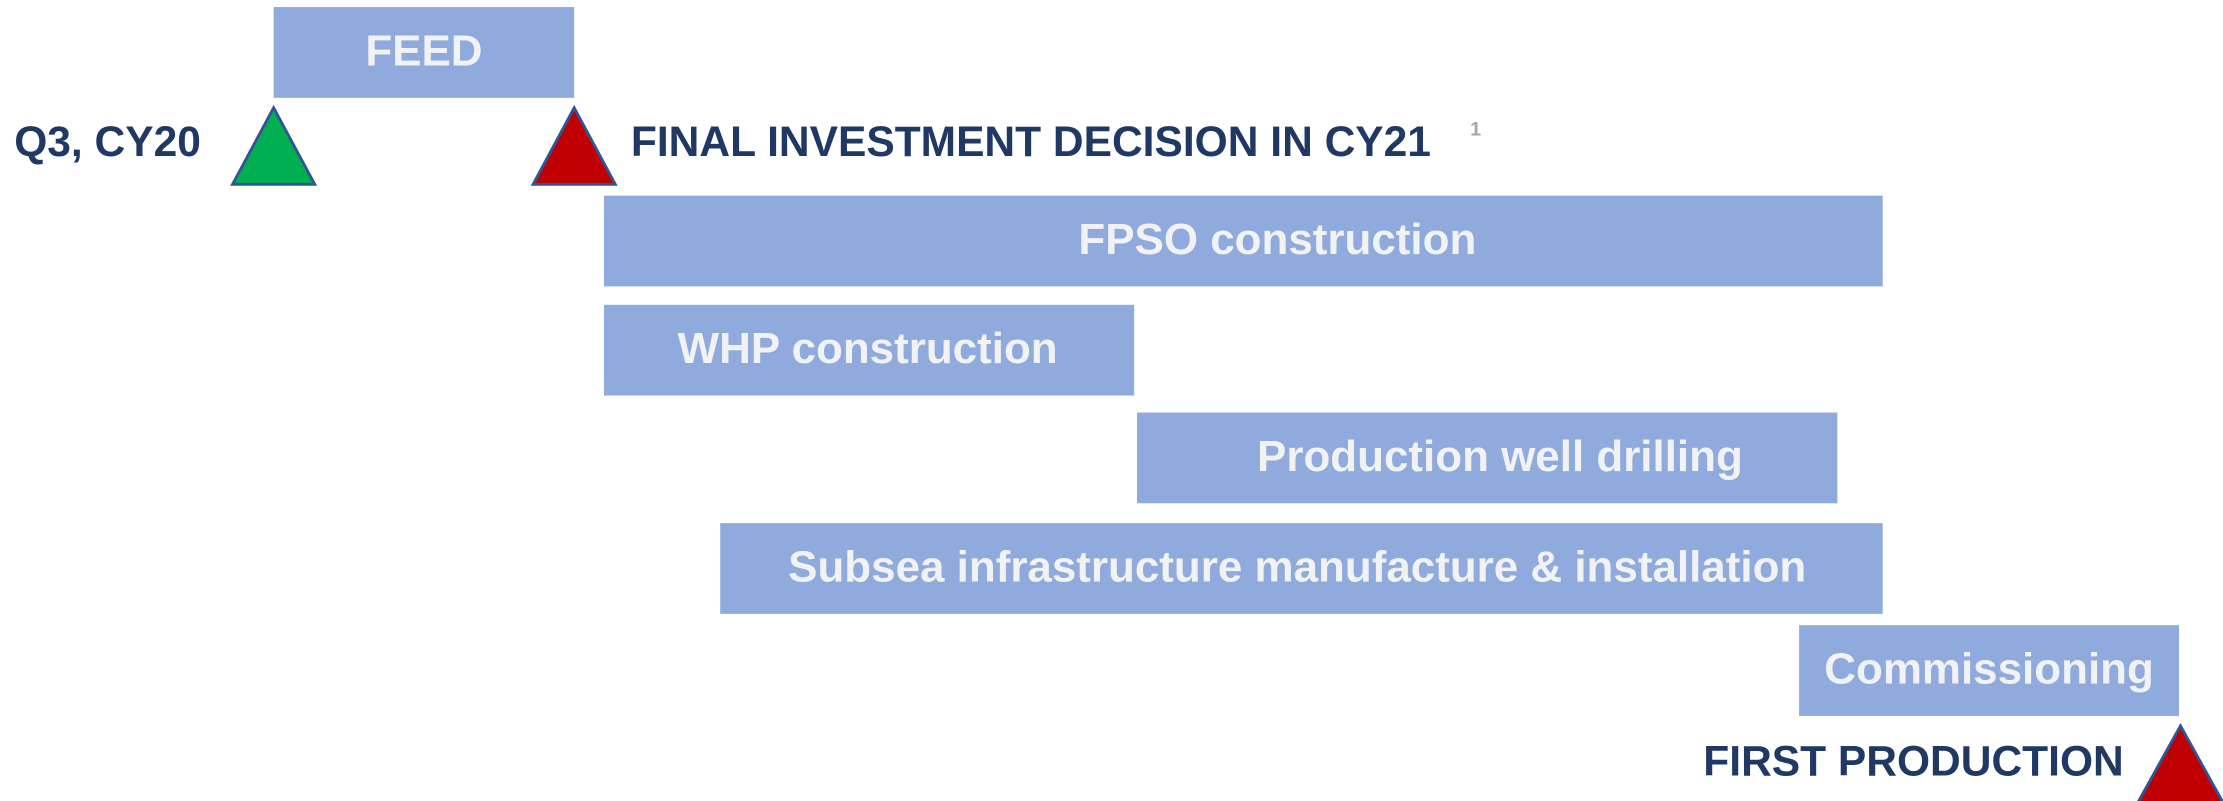  Describe the element at coordinates (1277, 239) in the screenshot. I see `bar-label: FPSO construction` at that location.